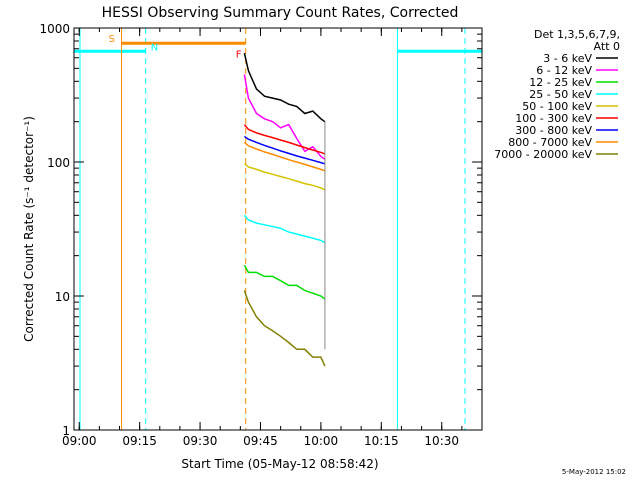 Image resolution: width=640 pixels, height=480 pixels. What do you see at coordinates (200, 441) in the screenshot?
I see `x-tick-label: 09:30` at bounding box center [200, 441].